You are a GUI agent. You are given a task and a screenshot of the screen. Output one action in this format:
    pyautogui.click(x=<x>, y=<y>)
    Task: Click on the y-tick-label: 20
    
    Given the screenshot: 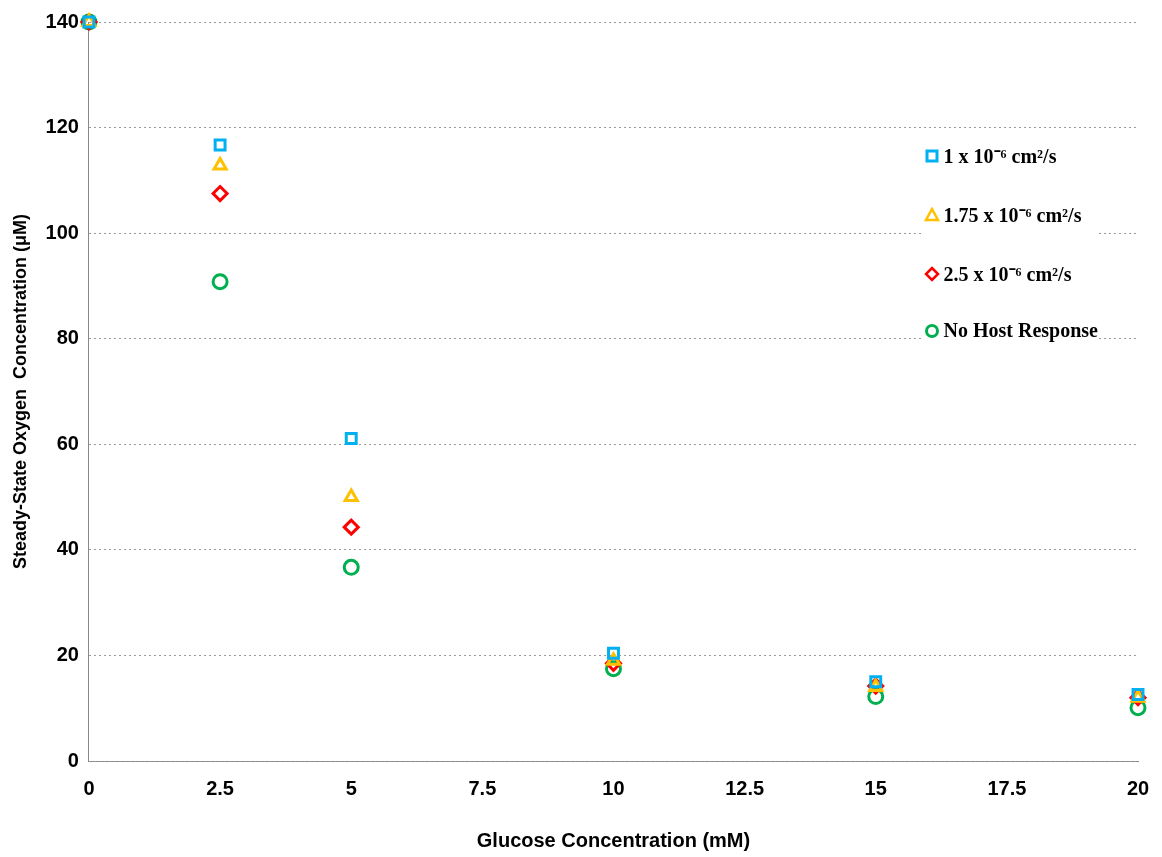 What is the action you would take?
    pyautogui.click(x=67, y=653)
    